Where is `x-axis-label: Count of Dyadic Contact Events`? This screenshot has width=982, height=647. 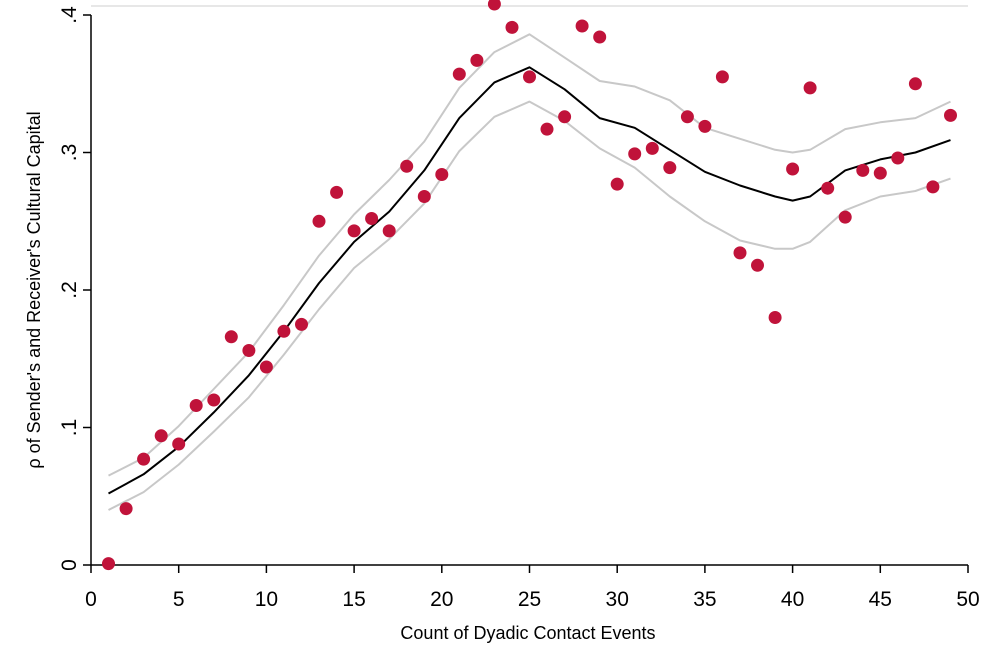
x-axis-label: Count of Dyadic Contact Events is located at coordinates (527, 633).